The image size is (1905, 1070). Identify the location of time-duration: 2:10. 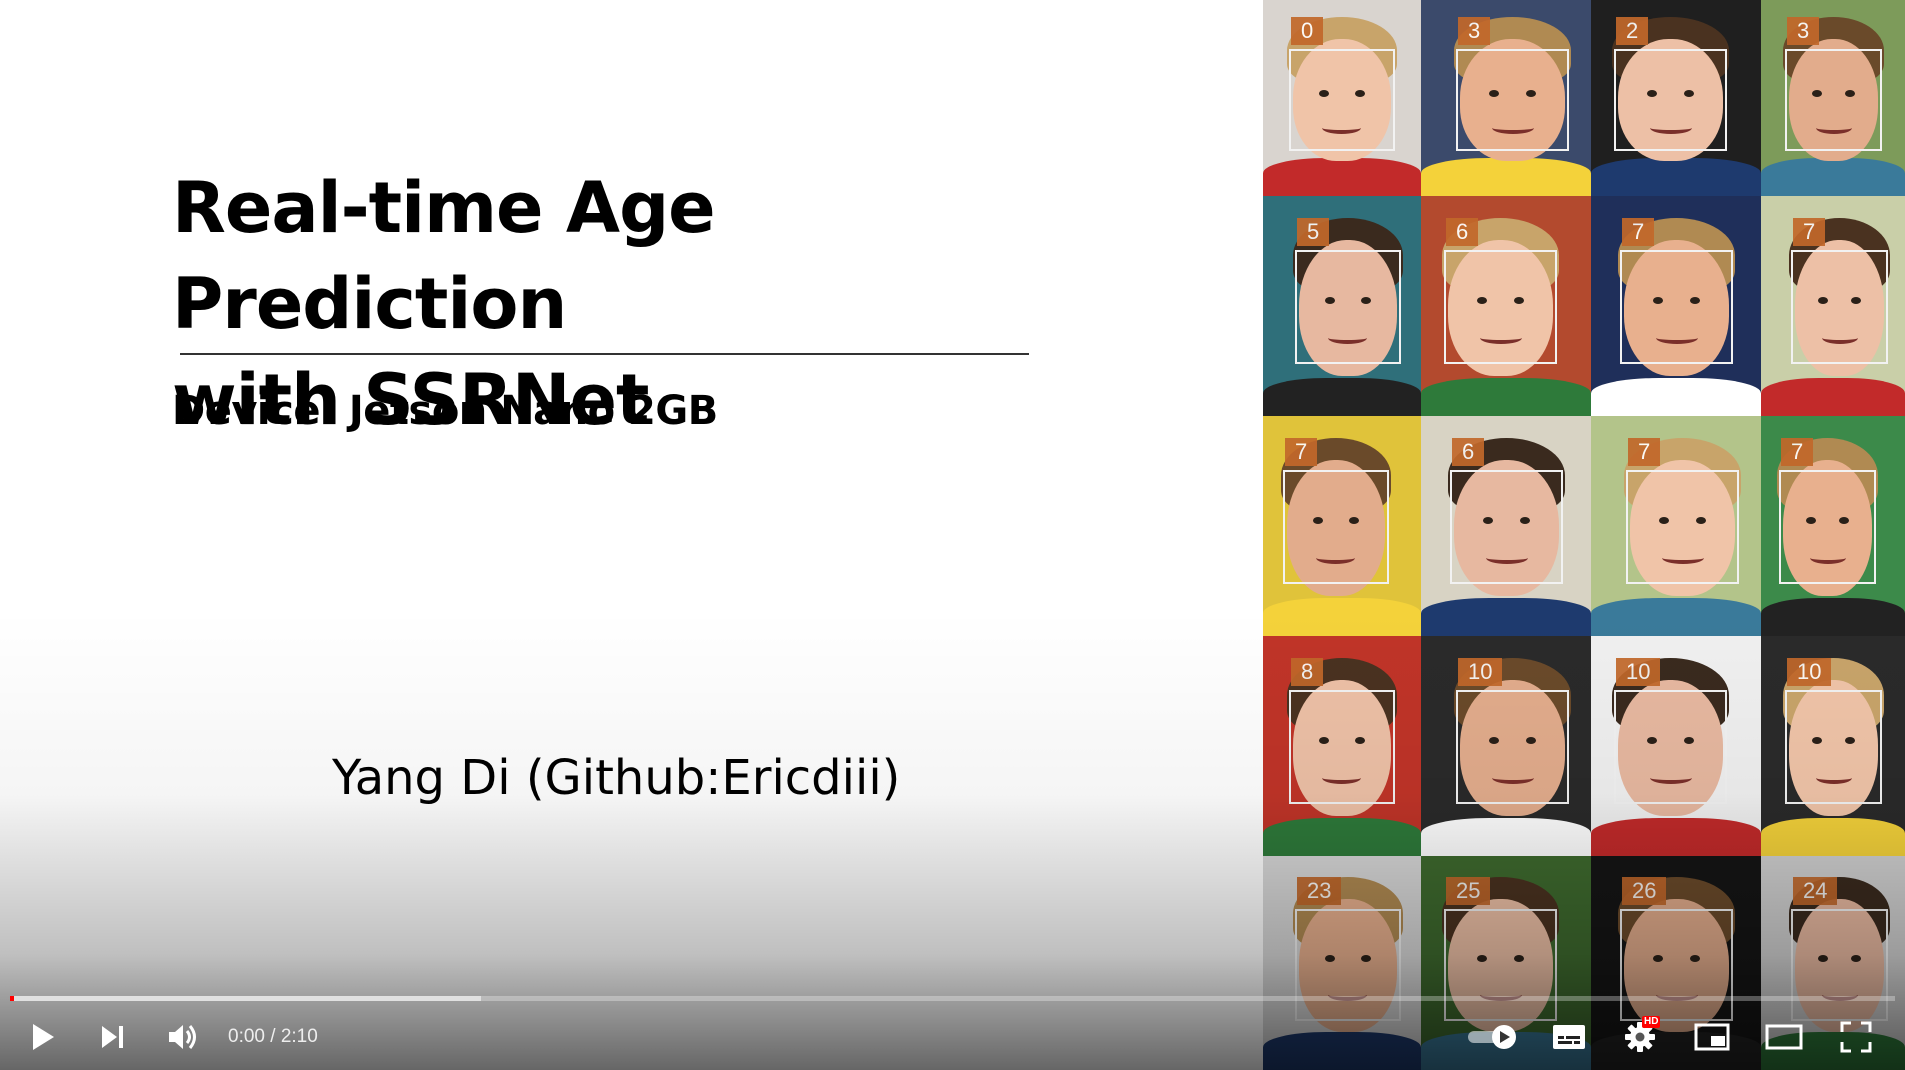
(299, 1036).